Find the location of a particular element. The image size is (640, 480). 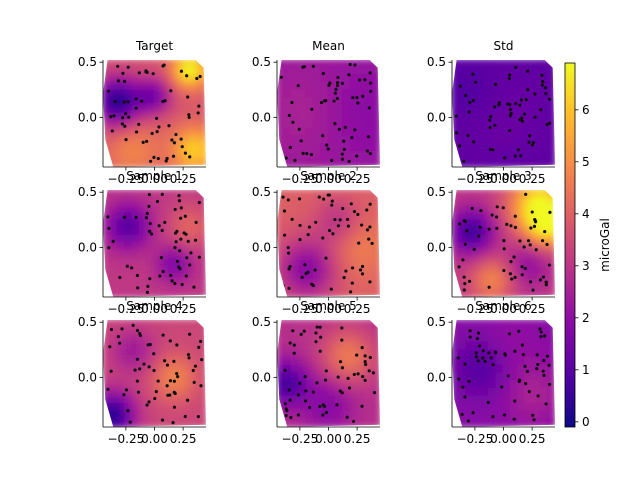

panel-1: 0.0 0.5 −0.250.00 0.25 Target is located at coordinates (142, 112).